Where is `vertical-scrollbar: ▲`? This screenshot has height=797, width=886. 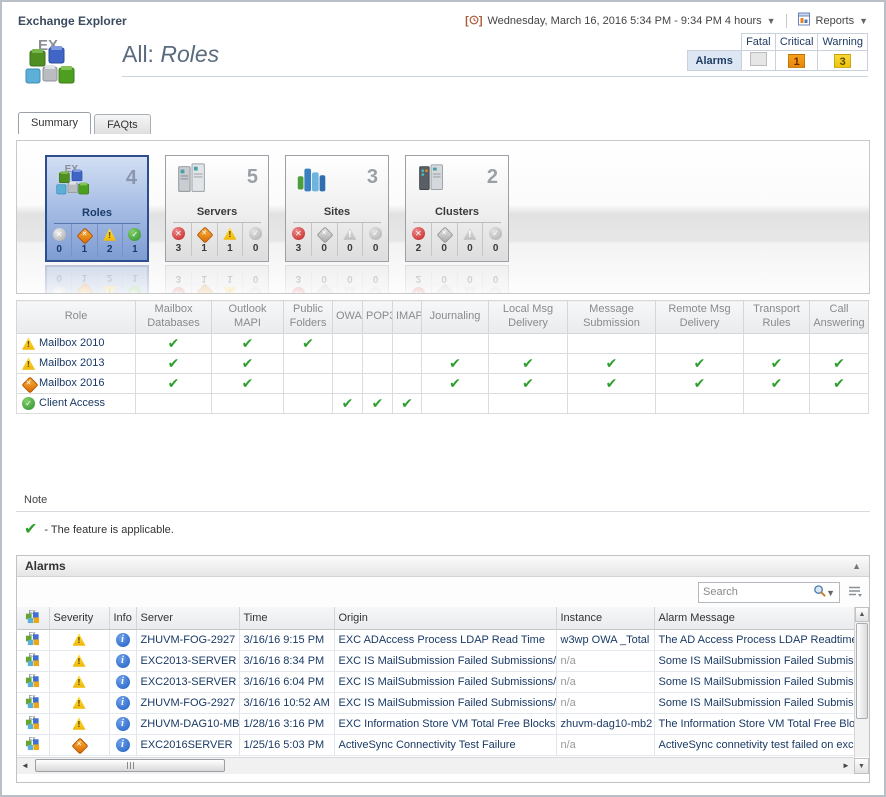 vertical-scrollbar: ▲ is located at coordinates (861, 682).